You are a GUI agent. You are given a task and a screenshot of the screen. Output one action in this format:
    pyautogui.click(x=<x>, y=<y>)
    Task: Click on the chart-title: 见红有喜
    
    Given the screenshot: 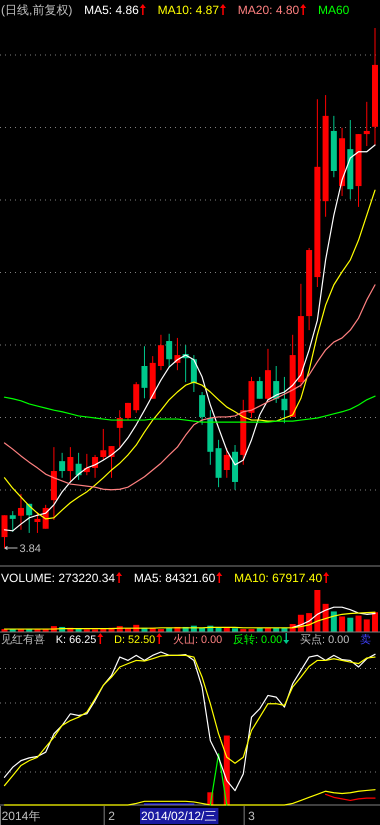 What is the action you would take?
    pyautogui.click(x=23, y=639)
    